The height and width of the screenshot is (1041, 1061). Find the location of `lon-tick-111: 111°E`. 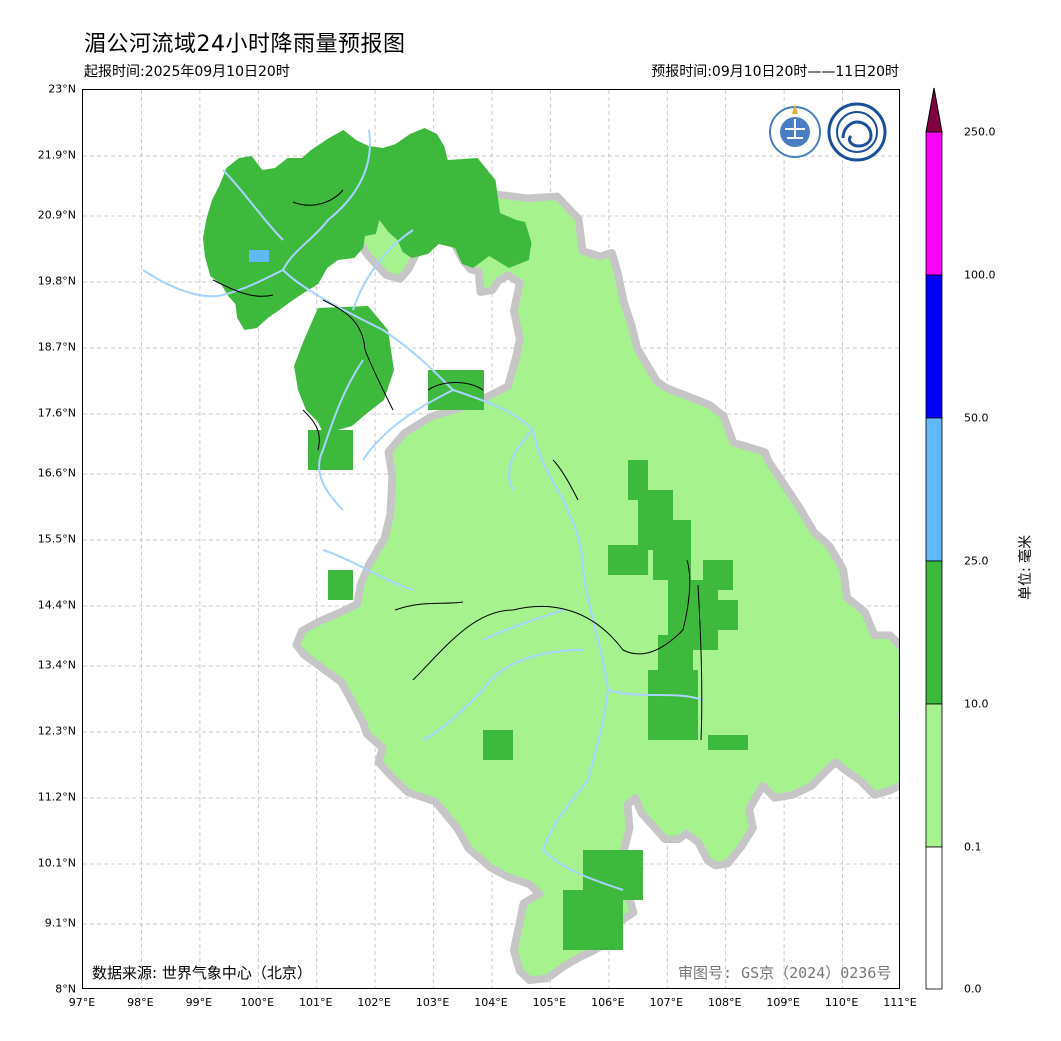

lon-tick-111: 111°E is located at coordinates (900, 1002).